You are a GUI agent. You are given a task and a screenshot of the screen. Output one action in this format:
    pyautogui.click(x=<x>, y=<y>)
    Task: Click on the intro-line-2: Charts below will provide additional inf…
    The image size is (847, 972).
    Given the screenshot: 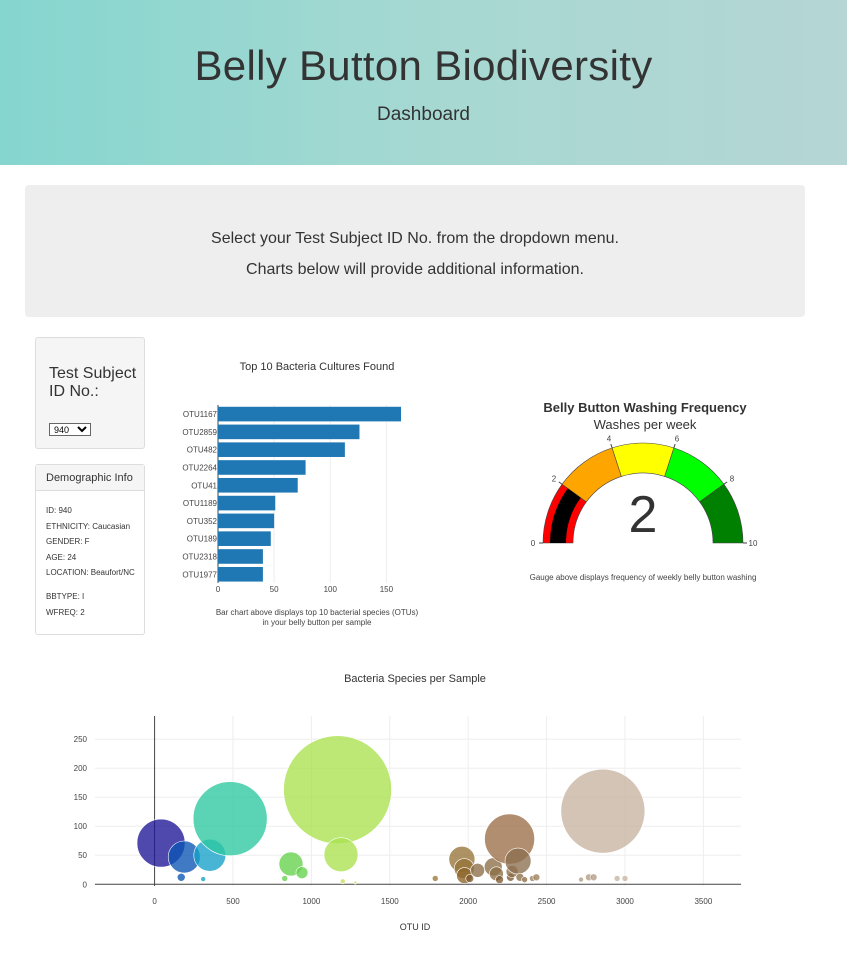 What is the action you would take?
    pyautogui.click(x=415, y=269)
    